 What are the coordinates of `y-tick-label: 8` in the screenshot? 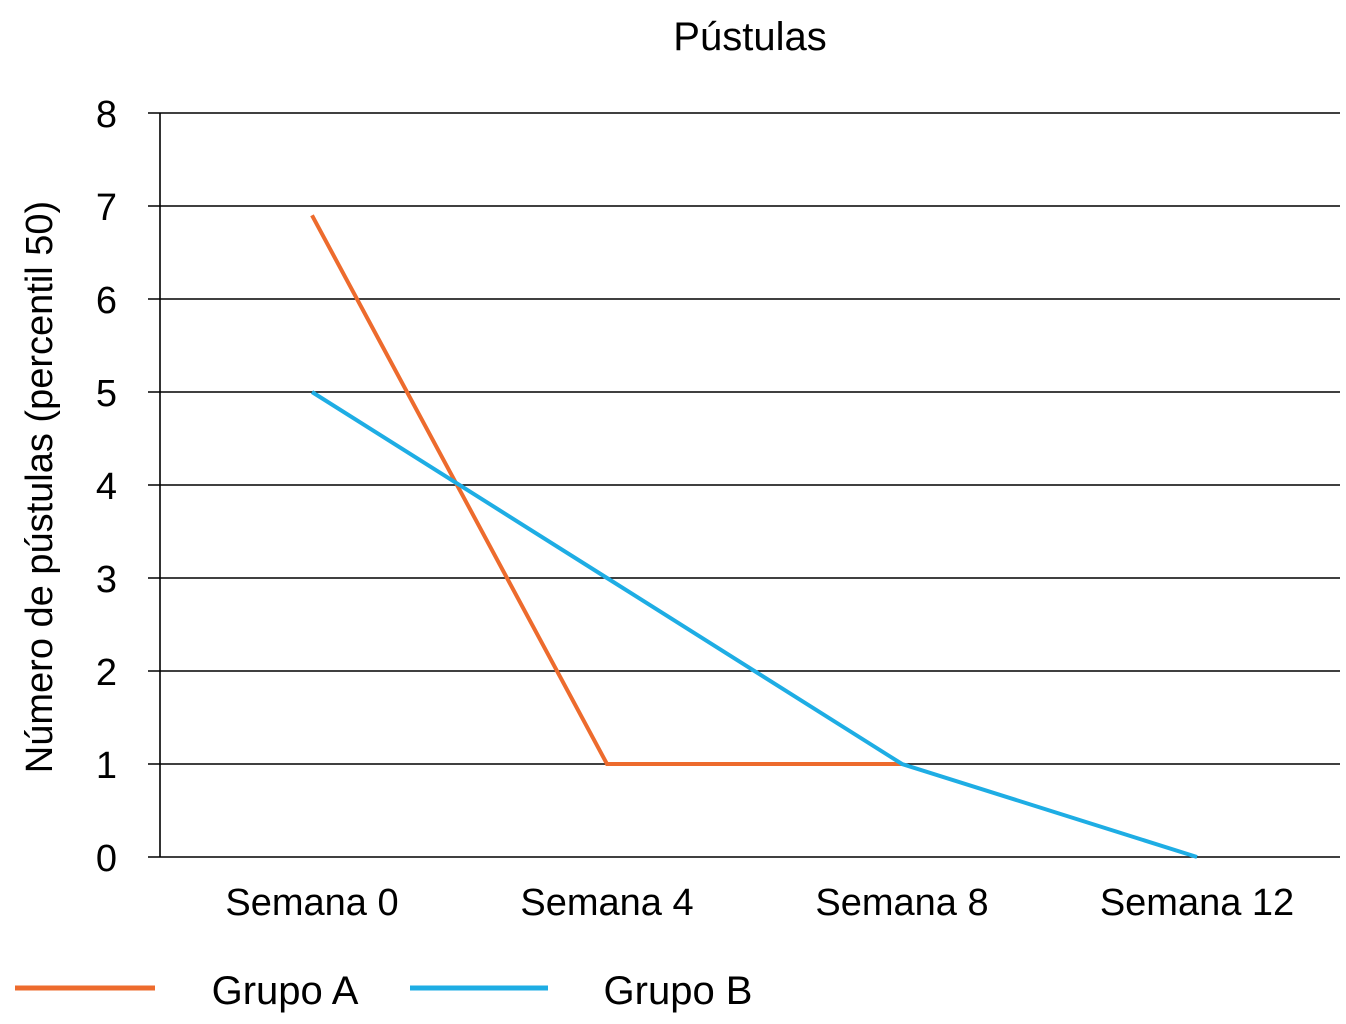 It's located at (106, 115).